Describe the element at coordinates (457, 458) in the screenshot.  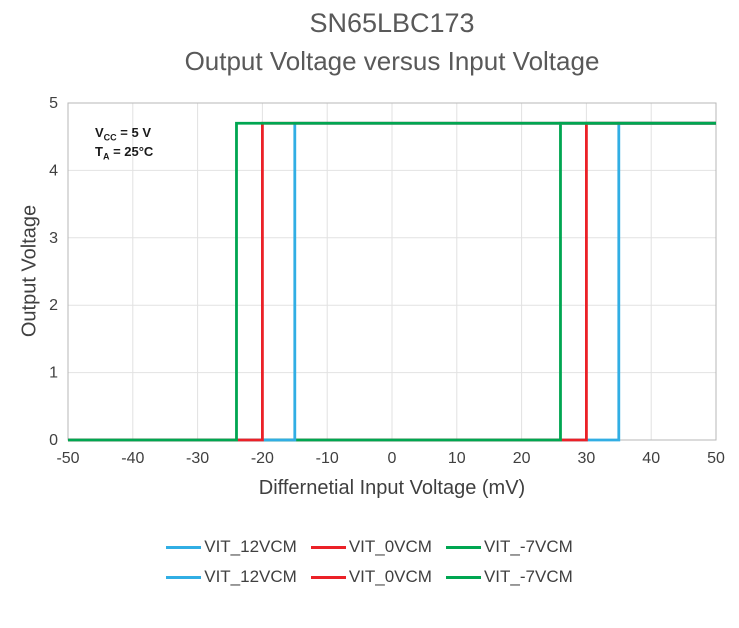
I see `x-tick-label: 10` at that location.